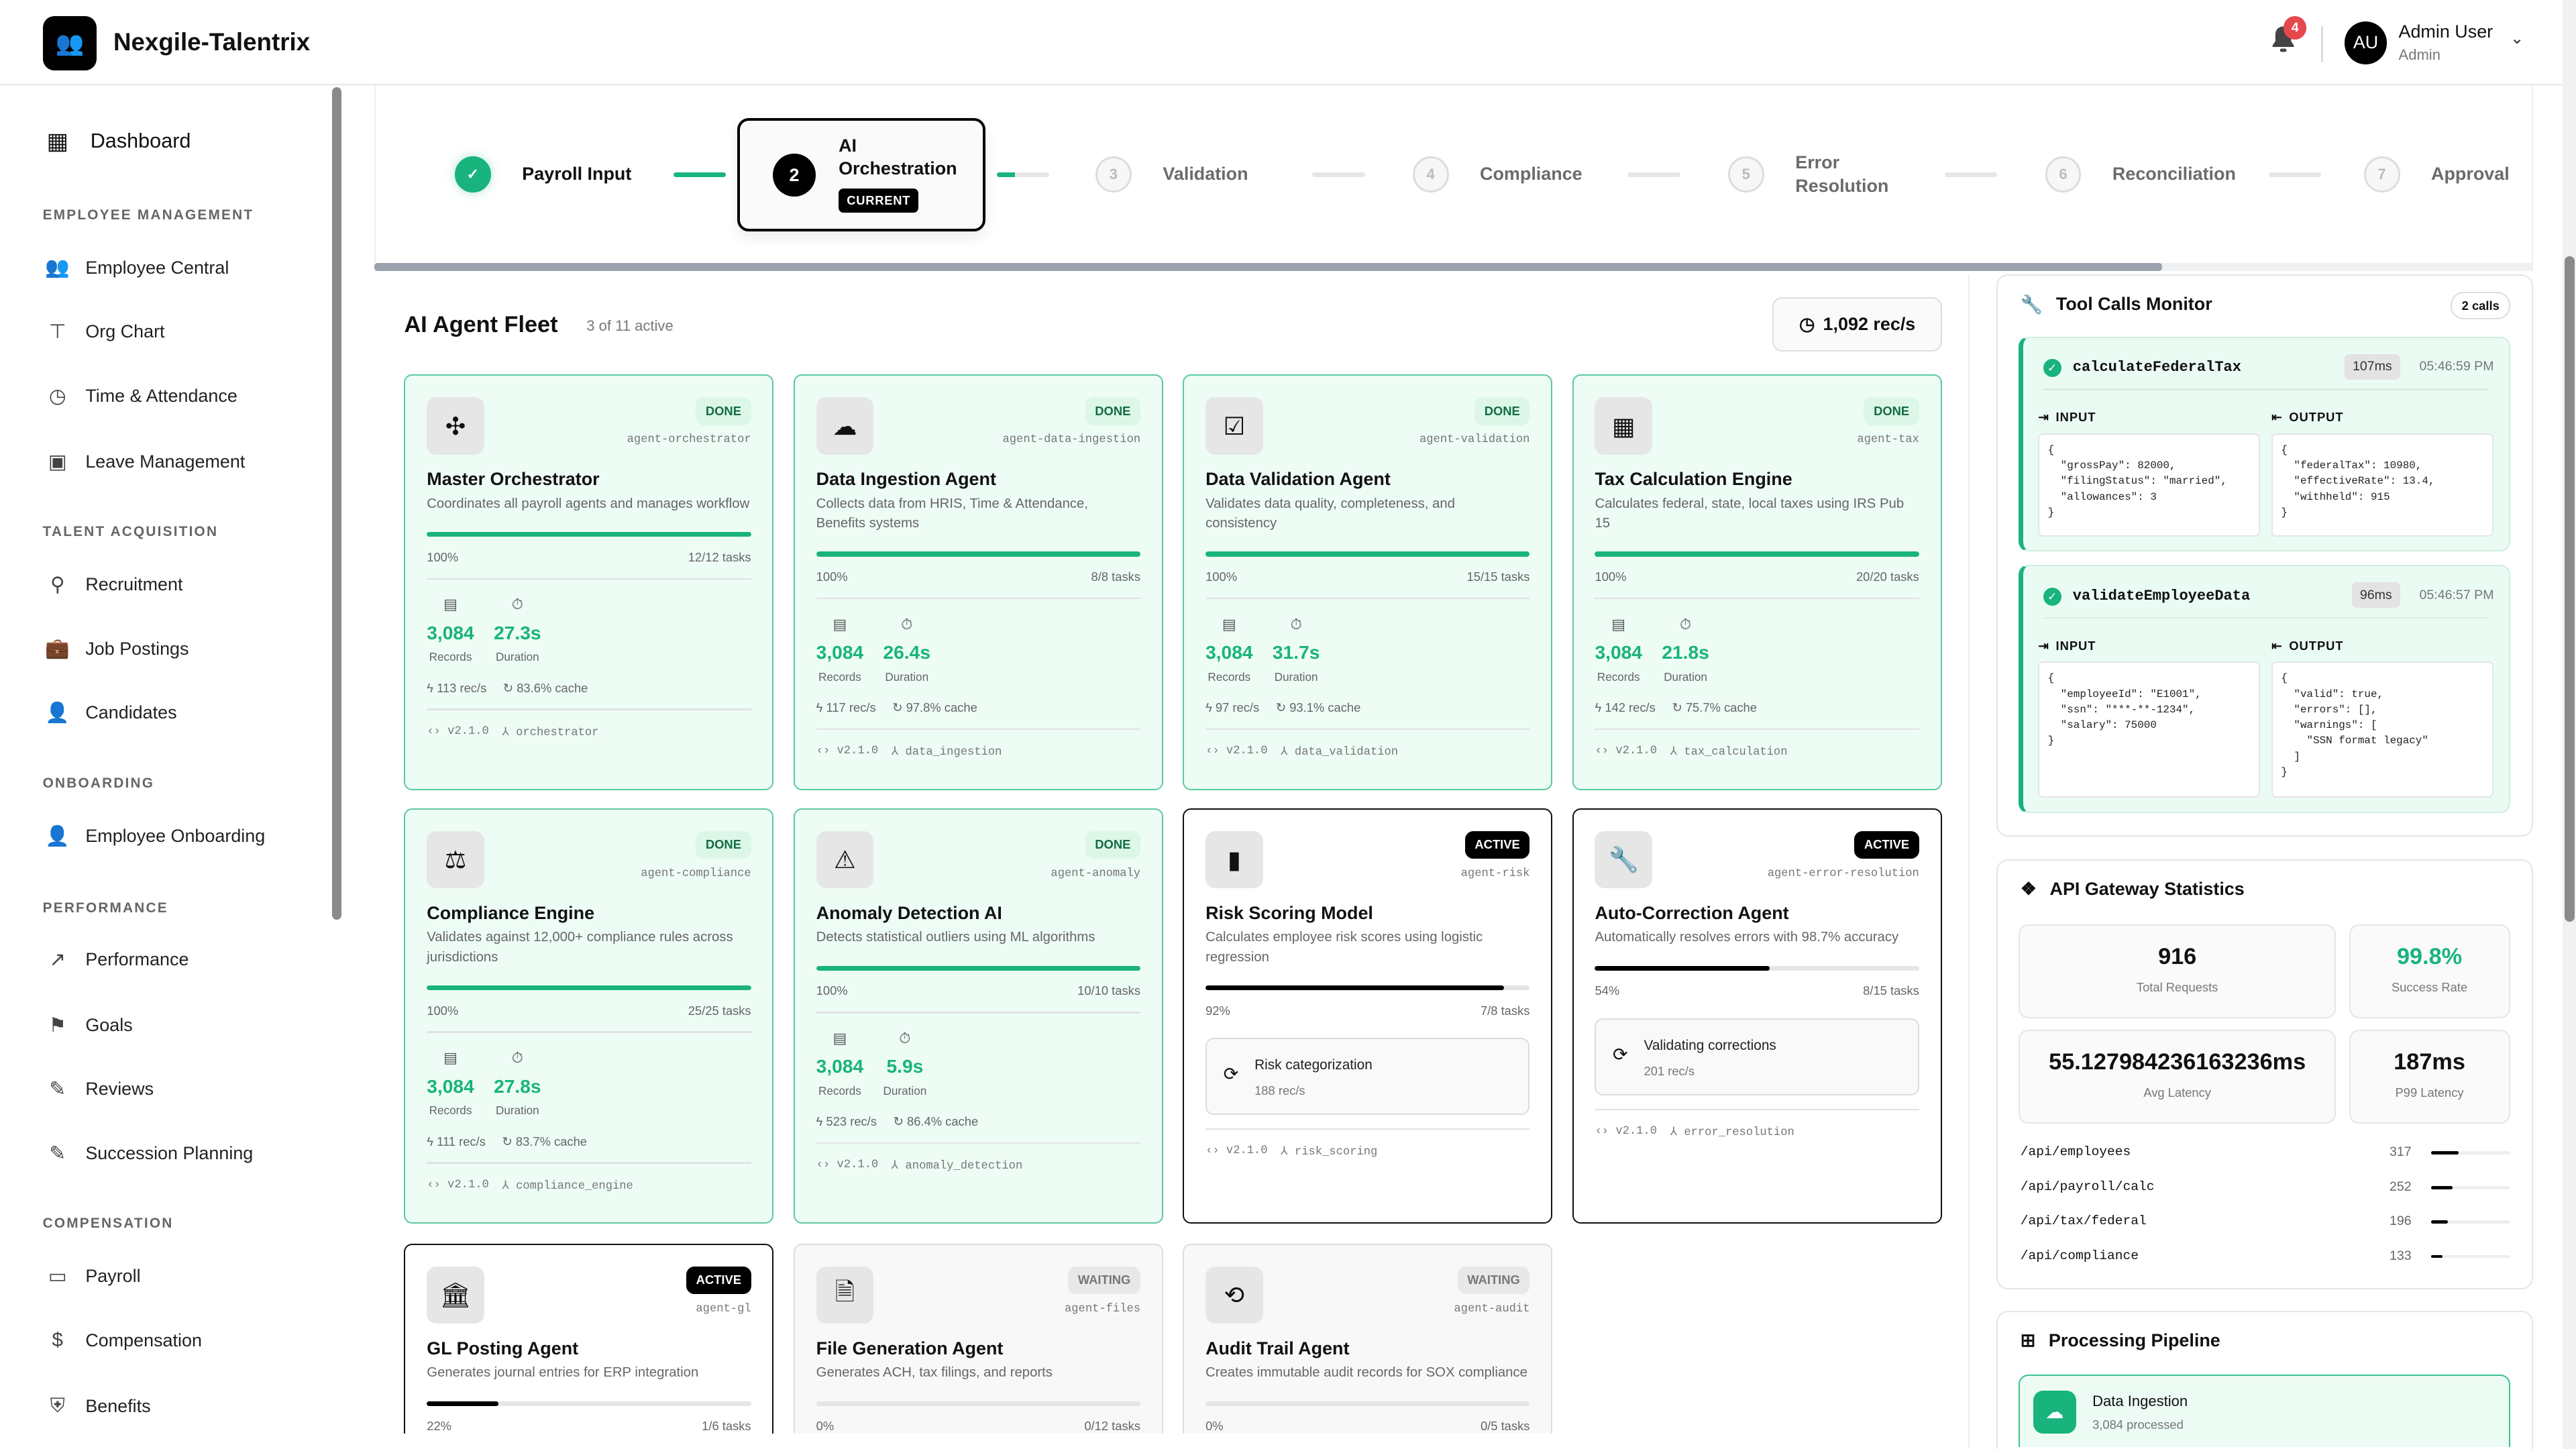 Image resolution: width=2576 pixels, height=1449 pixels. I want to click on step-validation: 3 Validation, so click(1171, 174).